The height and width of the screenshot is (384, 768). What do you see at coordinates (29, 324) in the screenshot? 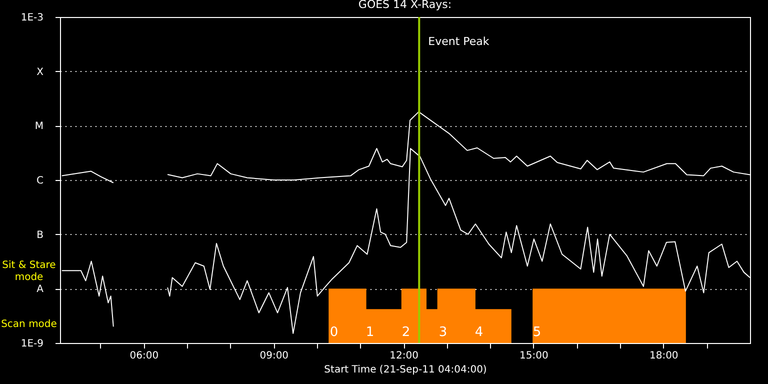
I see `text: Scan mode` at bounding box center [29, 324].